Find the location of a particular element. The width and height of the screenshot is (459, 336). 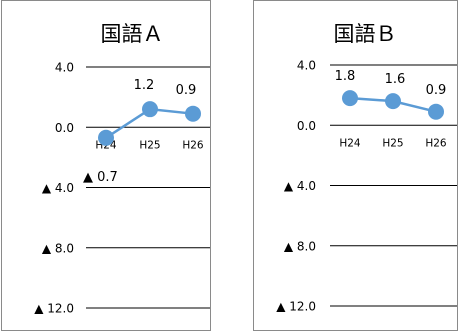

data-labels: ▲ 0.7 1.2 0.9 is located at coordinates (139, 131).